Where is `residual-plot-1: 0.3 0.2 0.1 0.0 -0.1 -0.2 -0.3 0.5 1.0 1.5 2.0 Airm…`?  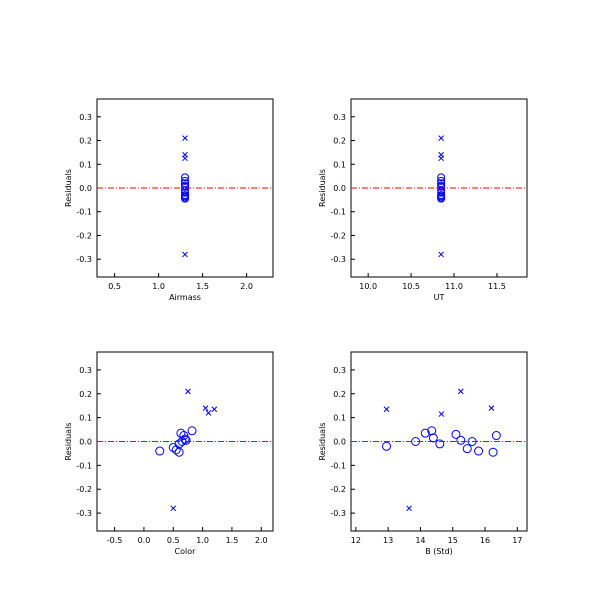 residual-plot-1: 0.3 0.2 0.1 0.0 -0.1 -0.2 -0.3 0.5 1.0 1.5 2.0 Airm… is located at coordinates (169, 200).